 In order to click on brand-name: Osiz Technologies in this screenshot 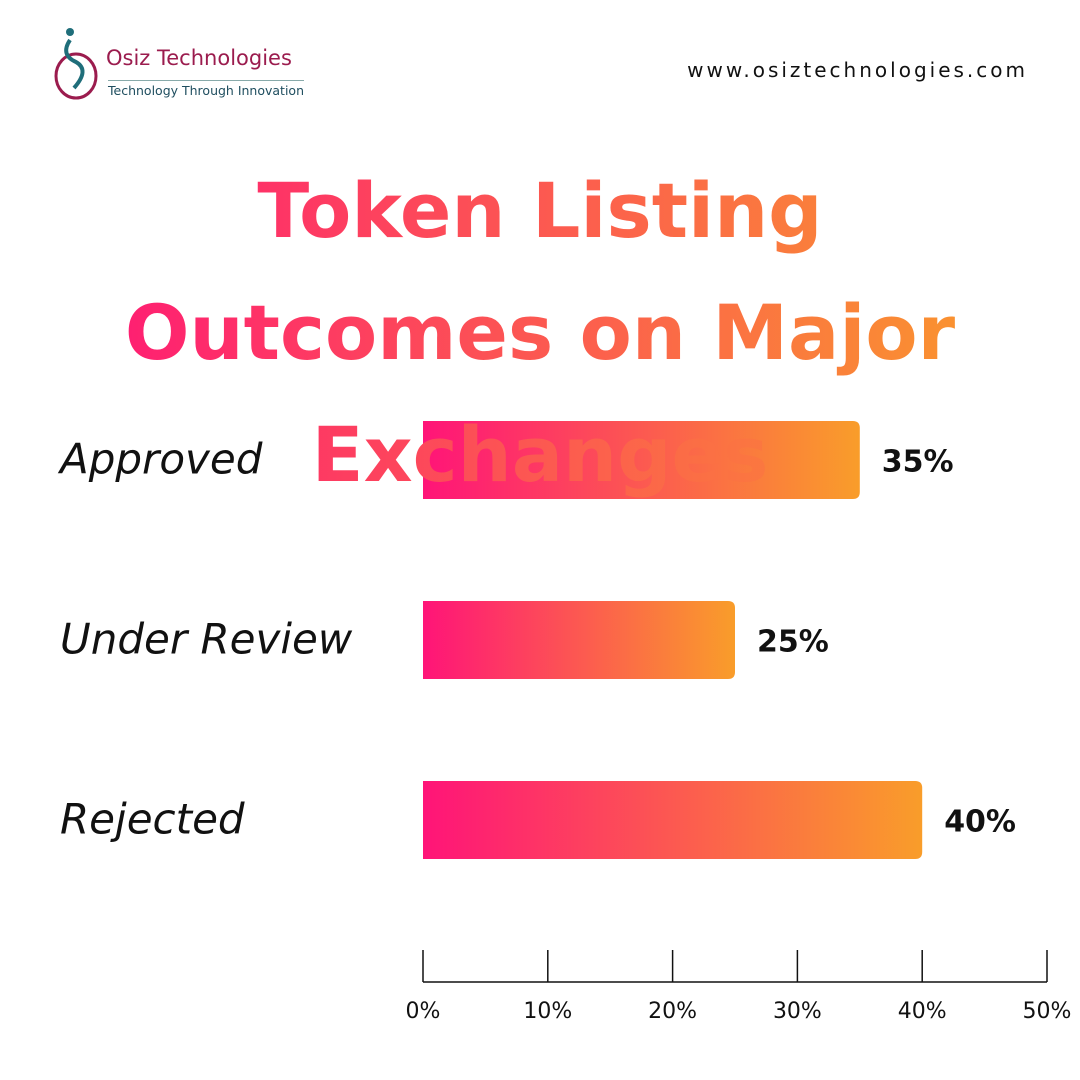, I will do `click(199, 58)`.